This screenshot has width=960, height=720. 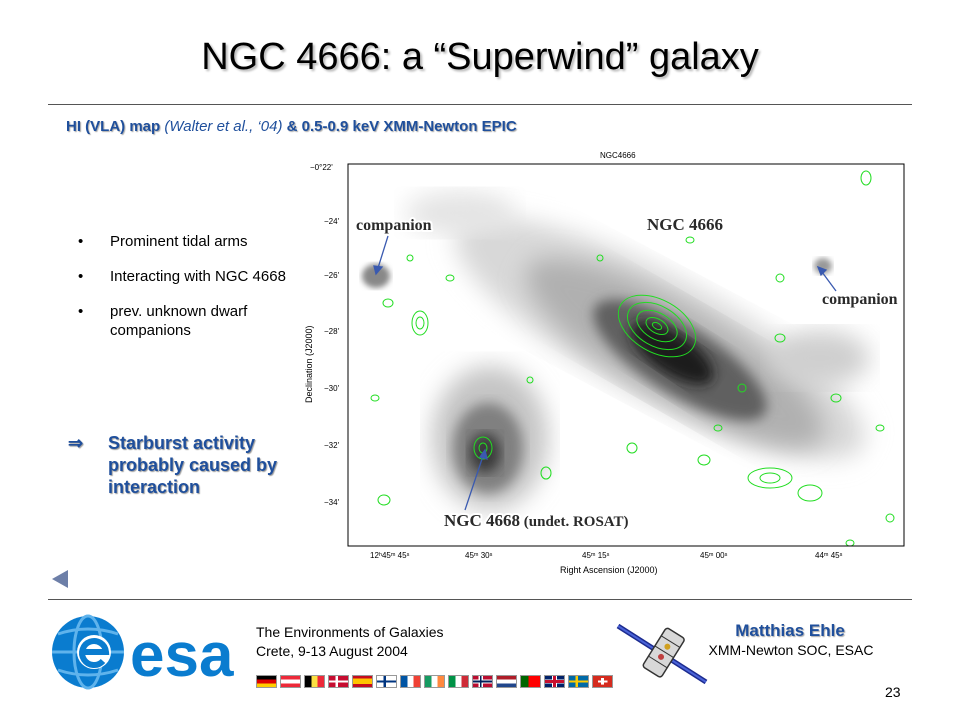 I want to click on xmm-newton-satellite-icon, so click(x=662, y=654).